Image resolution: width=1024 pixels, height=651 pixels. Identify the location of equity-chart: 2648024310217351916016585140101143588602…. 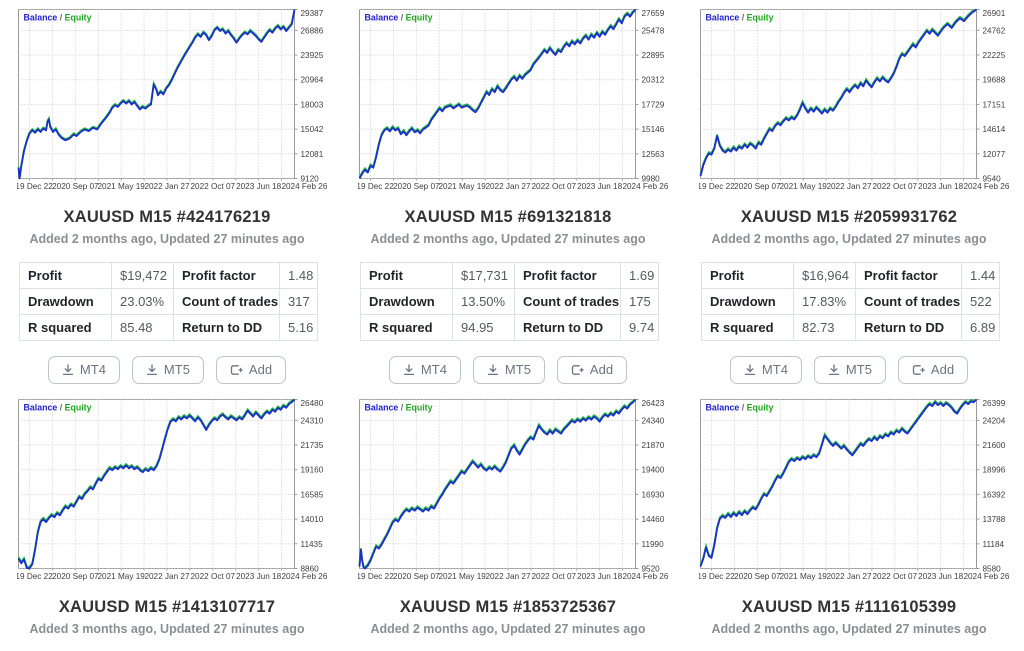
(169, 490).